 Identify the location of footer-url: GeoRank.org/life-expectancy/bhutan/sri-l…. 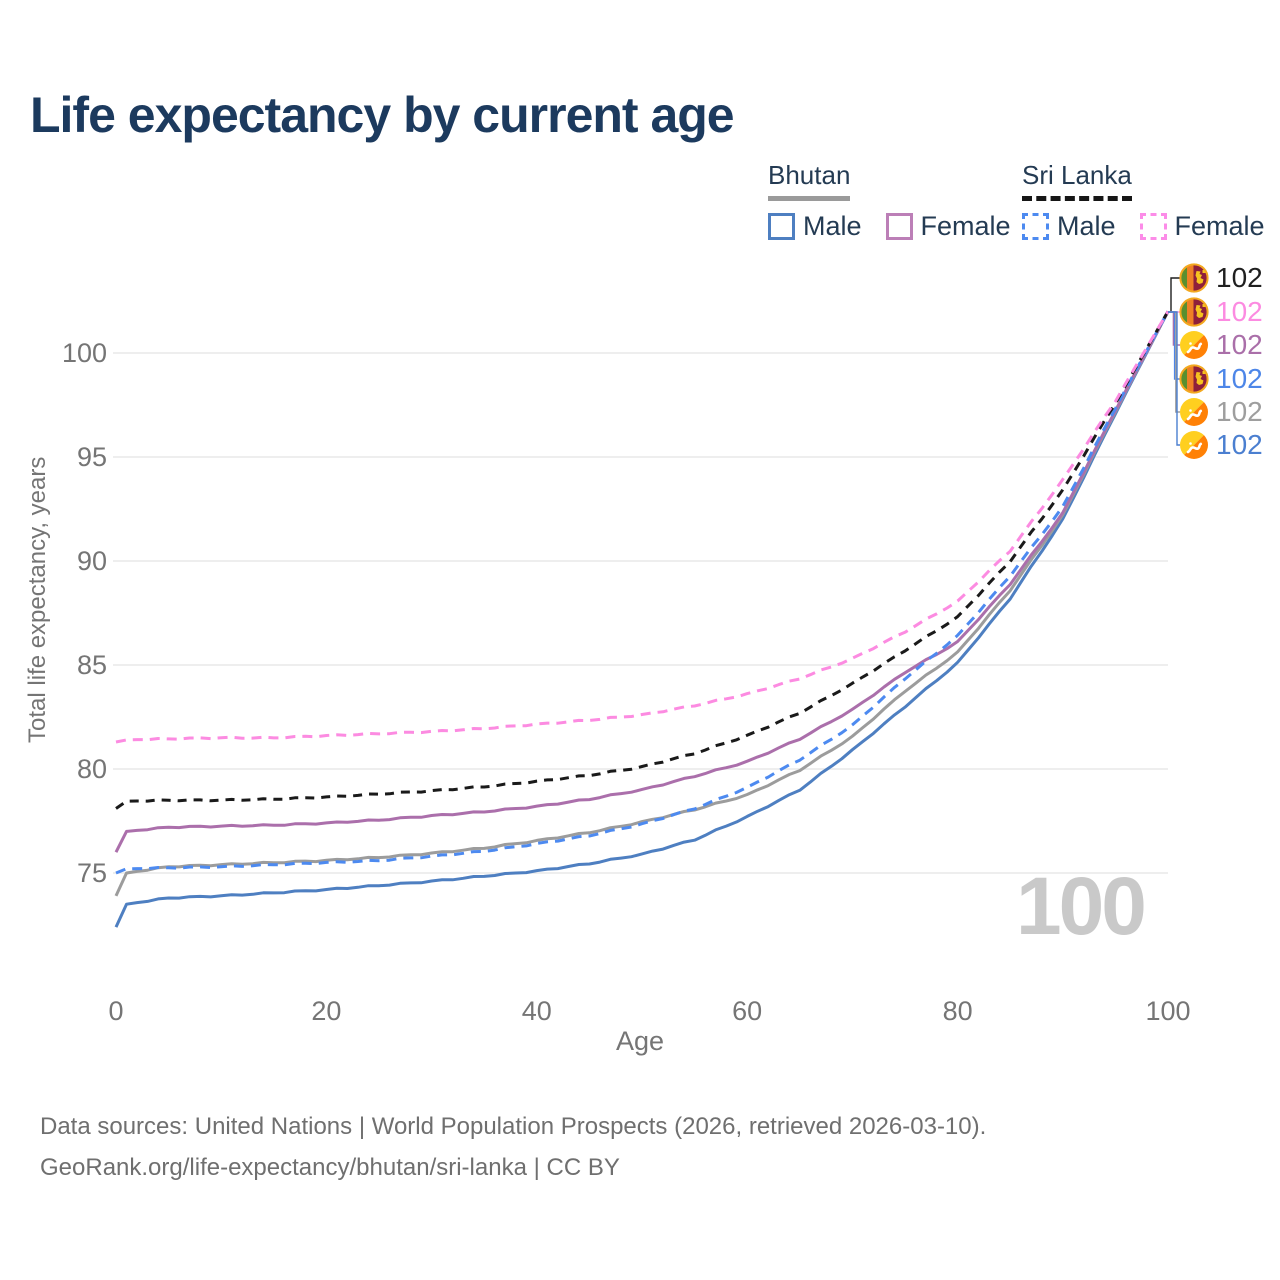
(330, 1167).